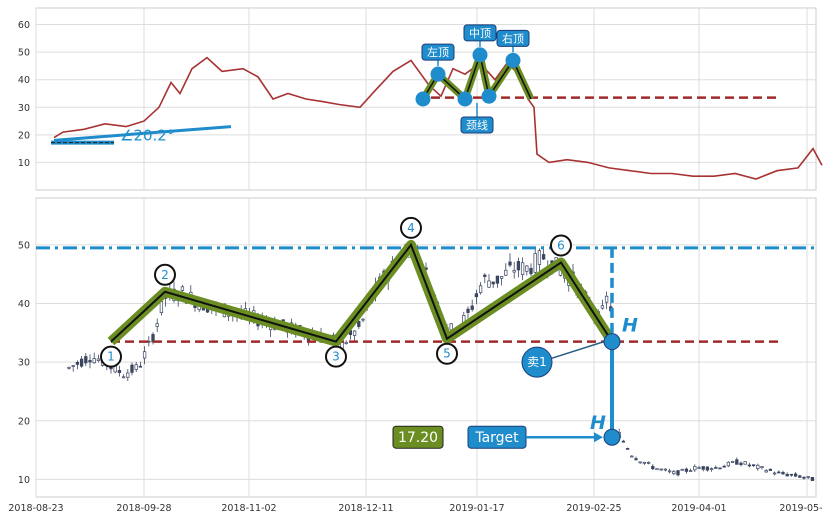 The image size is (823, 520). What do you see at coordinates (35, 508) in the screenshot?
I see `zoom-x-tick-label: 2018-08-23` at bounding box center [35, 508].